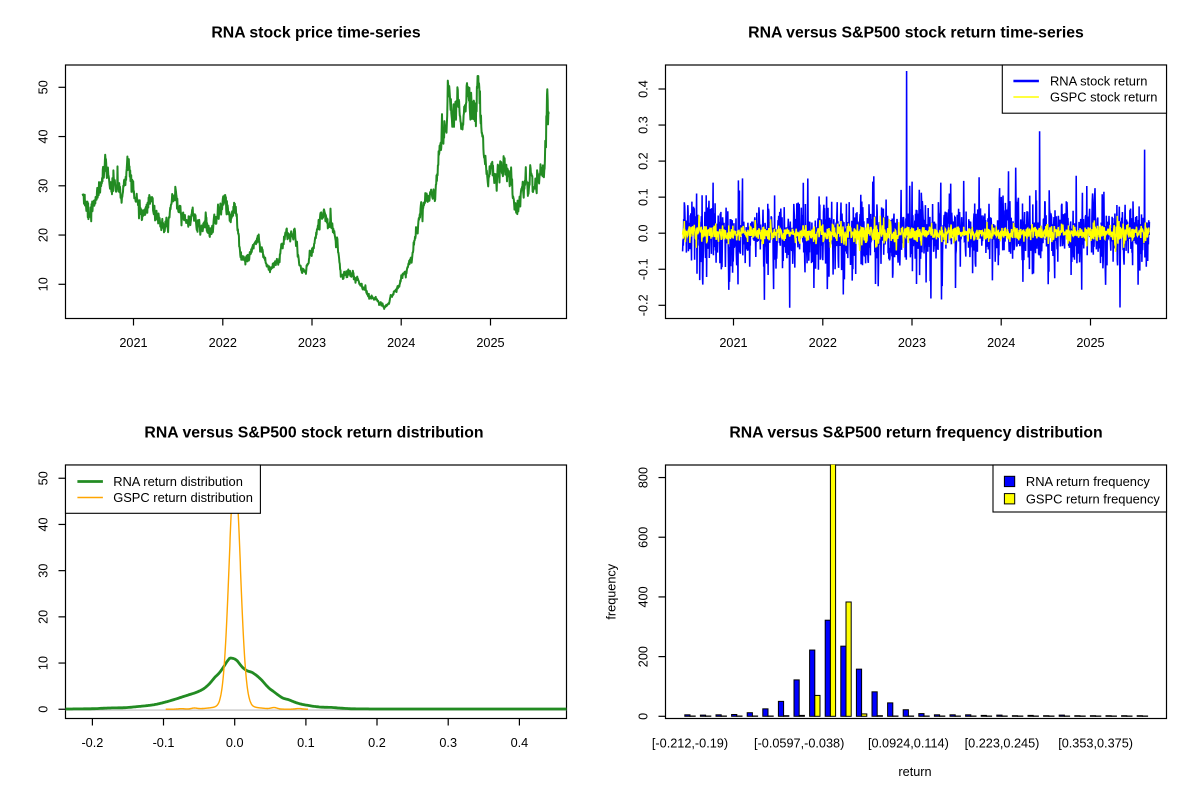 This screenshot has width=1200, height=805. Describe the element at coordinates (644, 596) in the screenshot. I see `svg-text: 400` at that location.